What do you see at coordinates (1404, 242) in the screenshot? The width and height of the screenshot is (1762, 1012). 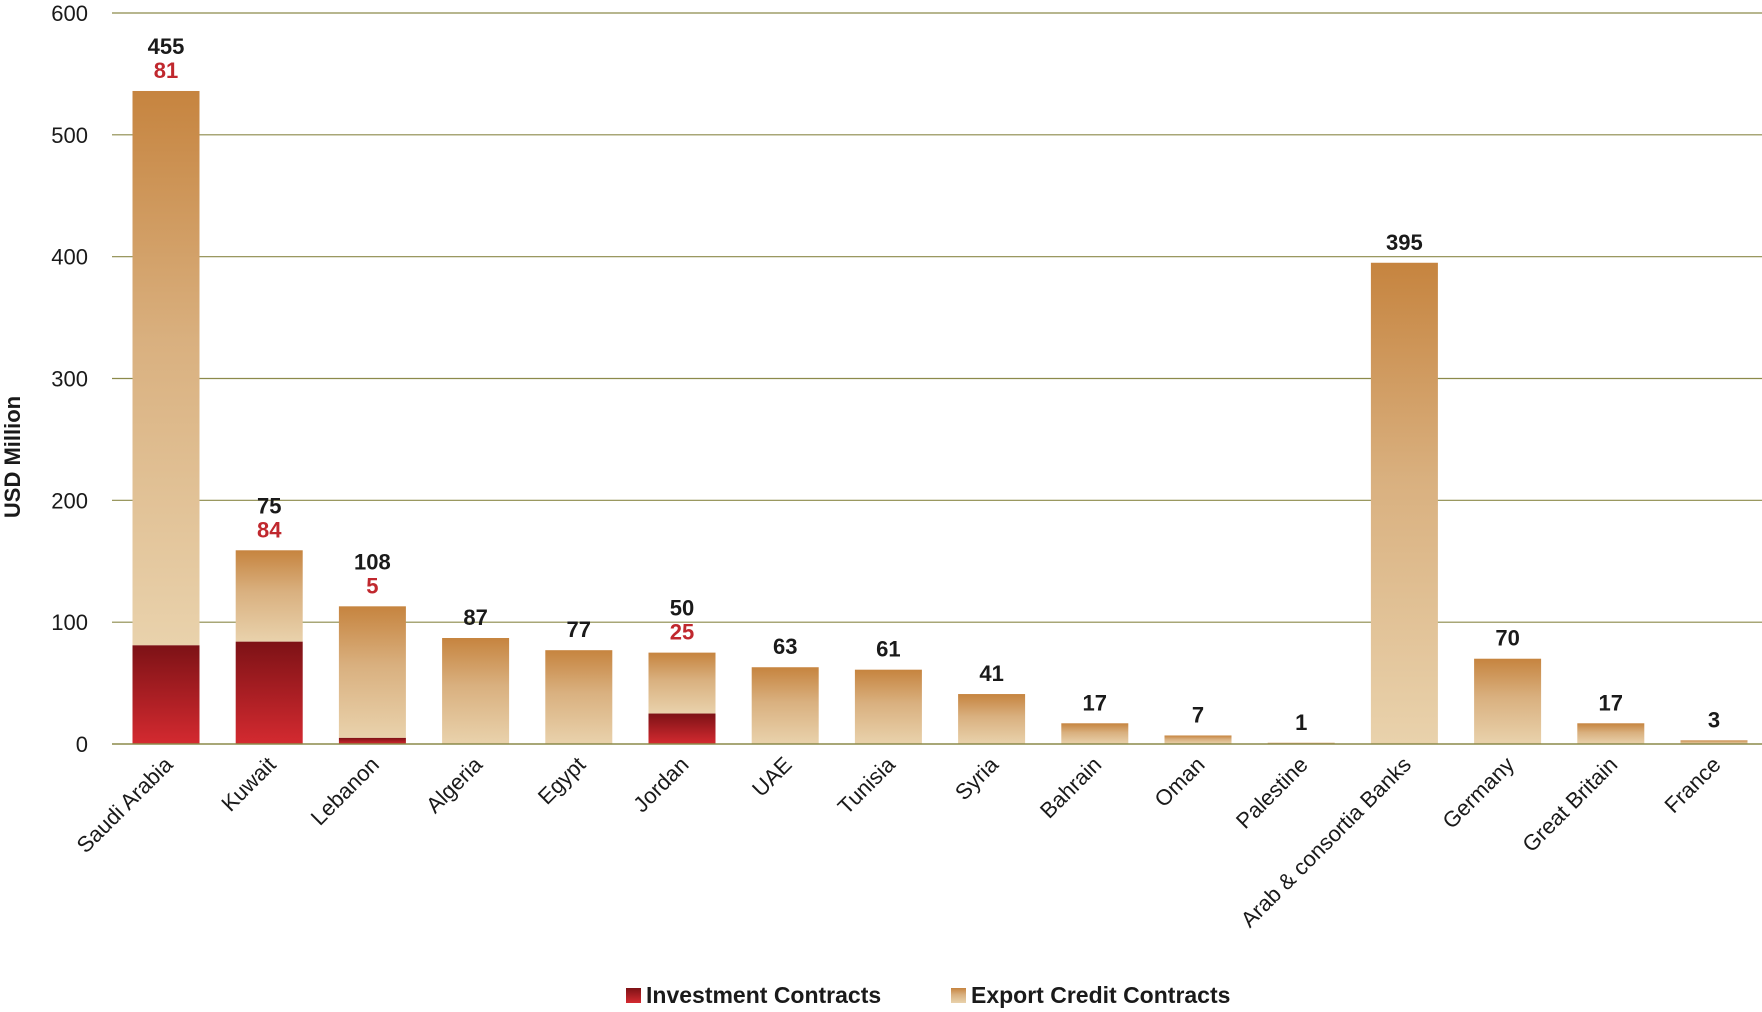 I see `value-label-export-credit: 395` at bounding box center [1404, 242].